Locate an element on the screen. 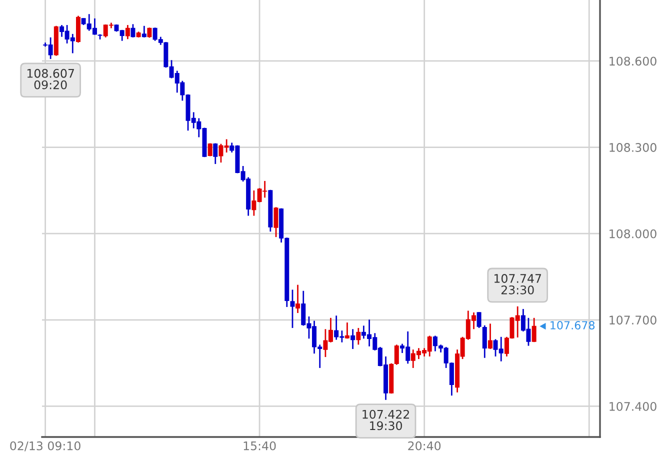 Image resolution: width=657 pixels, height=454 pixels. annotation: 108.607 09:20 is located at coordinates (50, 79).